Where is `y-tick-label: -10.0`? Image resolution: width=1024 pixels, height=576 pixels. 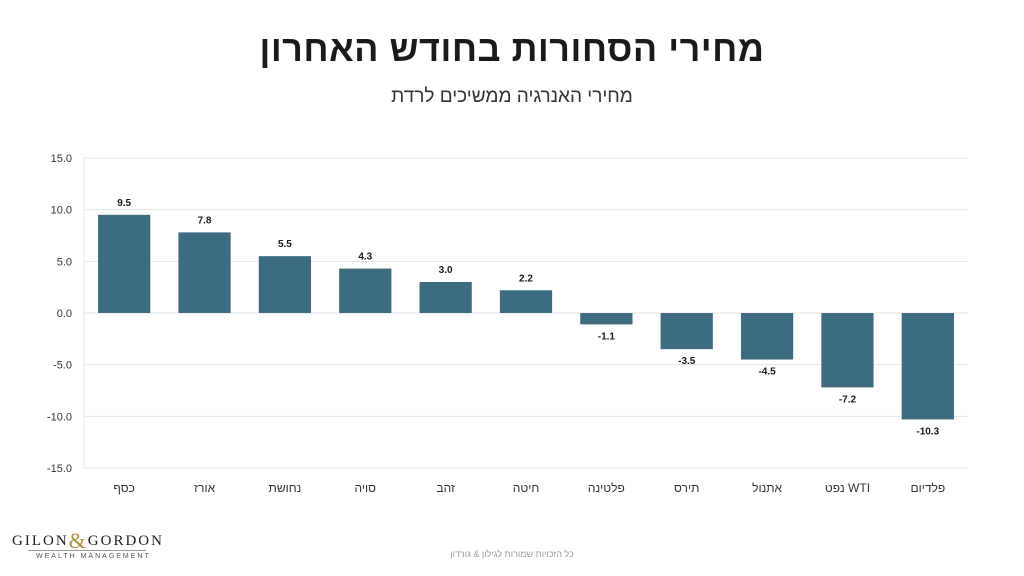
y-tick-label: -10.0 is located at coordinates (59, 417).